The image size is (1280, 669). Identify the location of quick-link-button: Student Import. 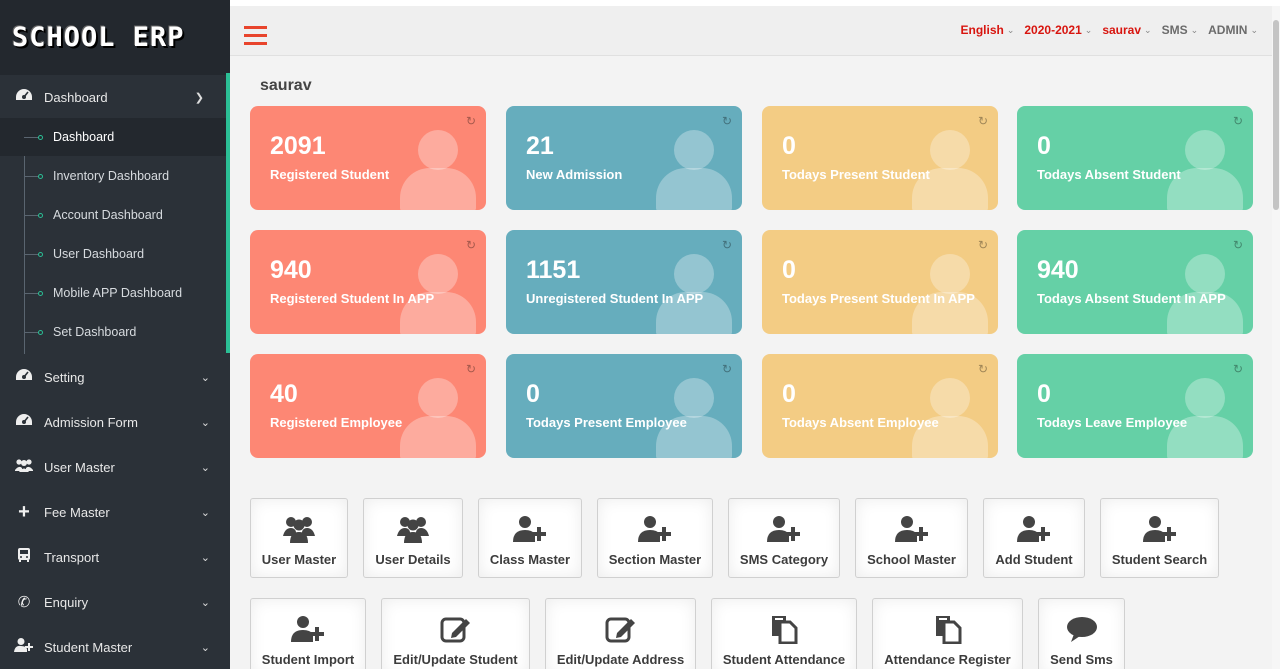
(308, 633).